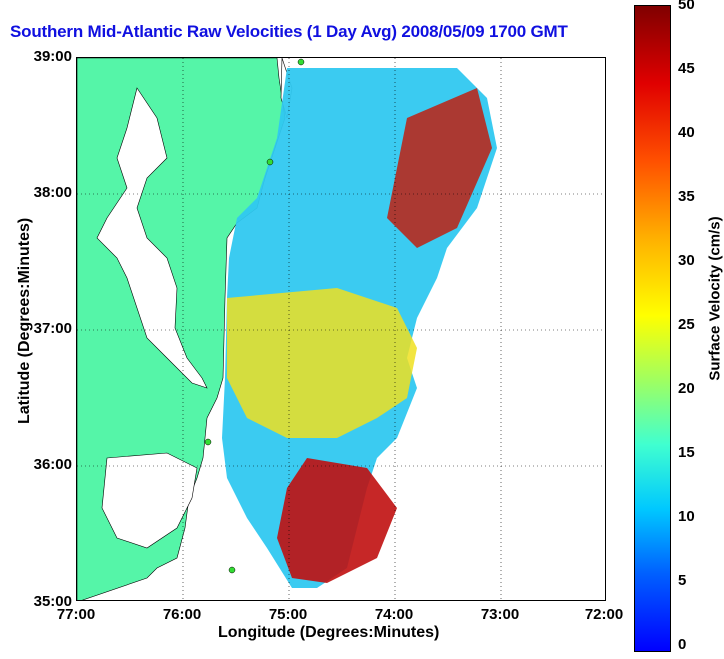 The width and height of the screenshot is (724, 659). What do you see at coordinates (686, 6) in the screenshot?
I see `colorbar-tick: 50` at bounding box center [686, 6].